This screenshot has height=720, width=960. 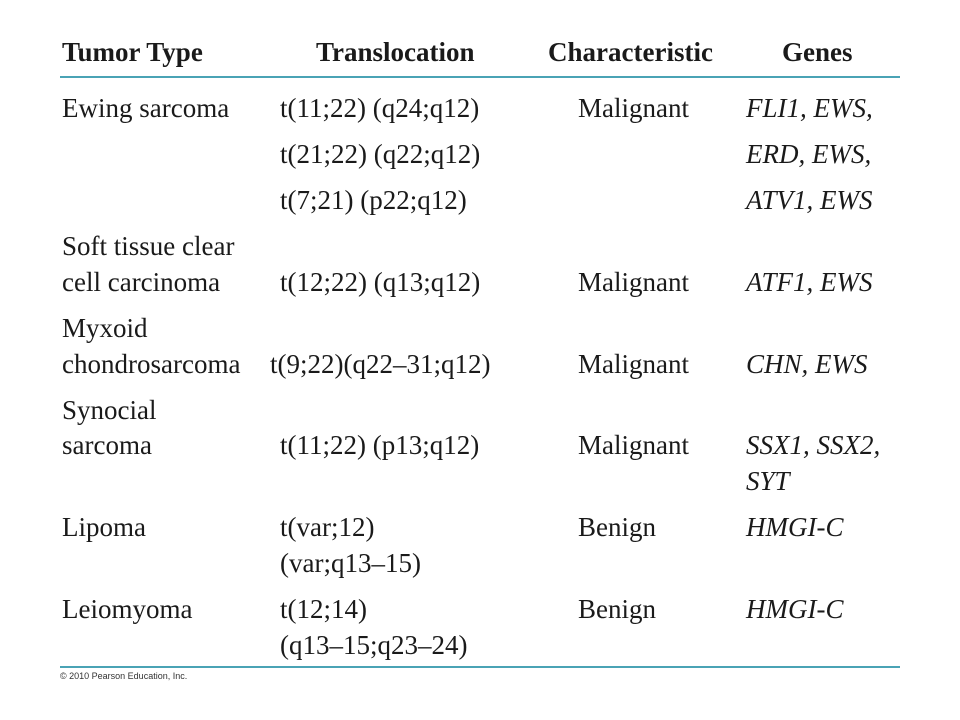 What do you see at coordinates (146, 108) in the screenshot?
I see `cell-tumor: Ewing sarcoma` at bounding box center [146, 108].